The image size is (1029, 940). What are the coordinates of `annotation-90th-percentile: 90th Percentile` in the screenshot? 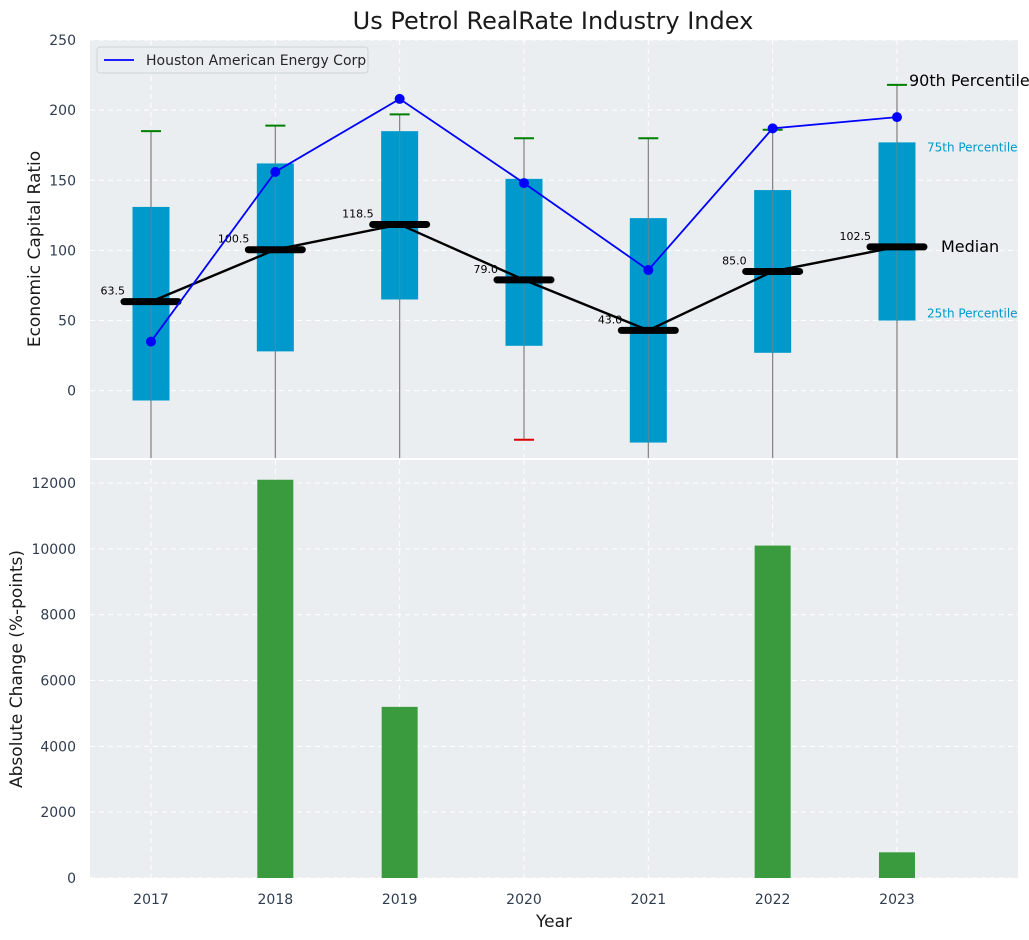 It's located at (969, 80).